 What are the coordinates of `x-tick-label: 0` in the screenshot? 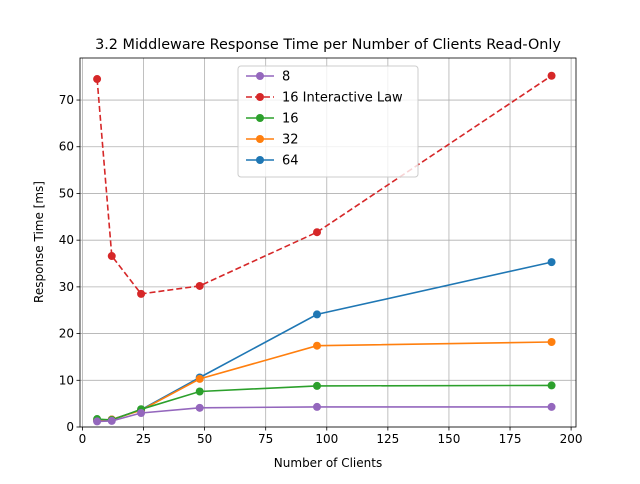 It's located at (83, 439).